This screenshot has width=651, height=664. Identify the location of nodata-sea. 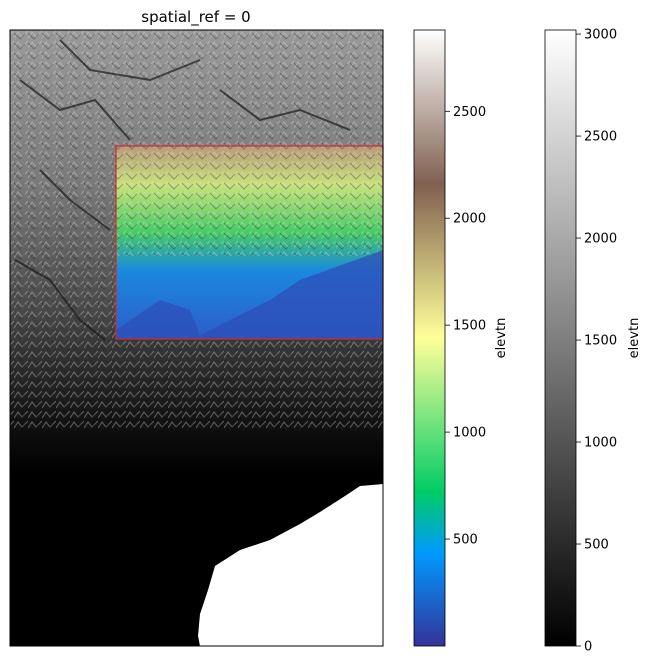
(290, 565).